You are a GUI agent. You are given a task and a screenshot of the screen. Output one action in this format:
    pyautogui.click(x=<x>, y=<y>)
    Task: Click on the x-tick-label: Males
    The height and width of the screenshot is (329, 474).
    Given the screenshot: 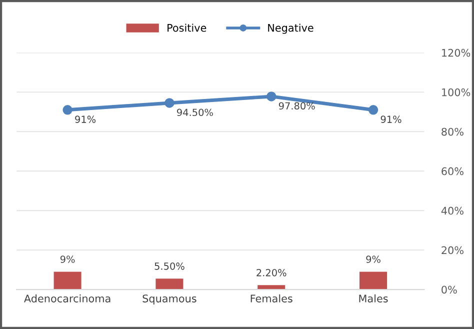 What is the action you would take?
    pyautogui.click(x=373, y=298)
    